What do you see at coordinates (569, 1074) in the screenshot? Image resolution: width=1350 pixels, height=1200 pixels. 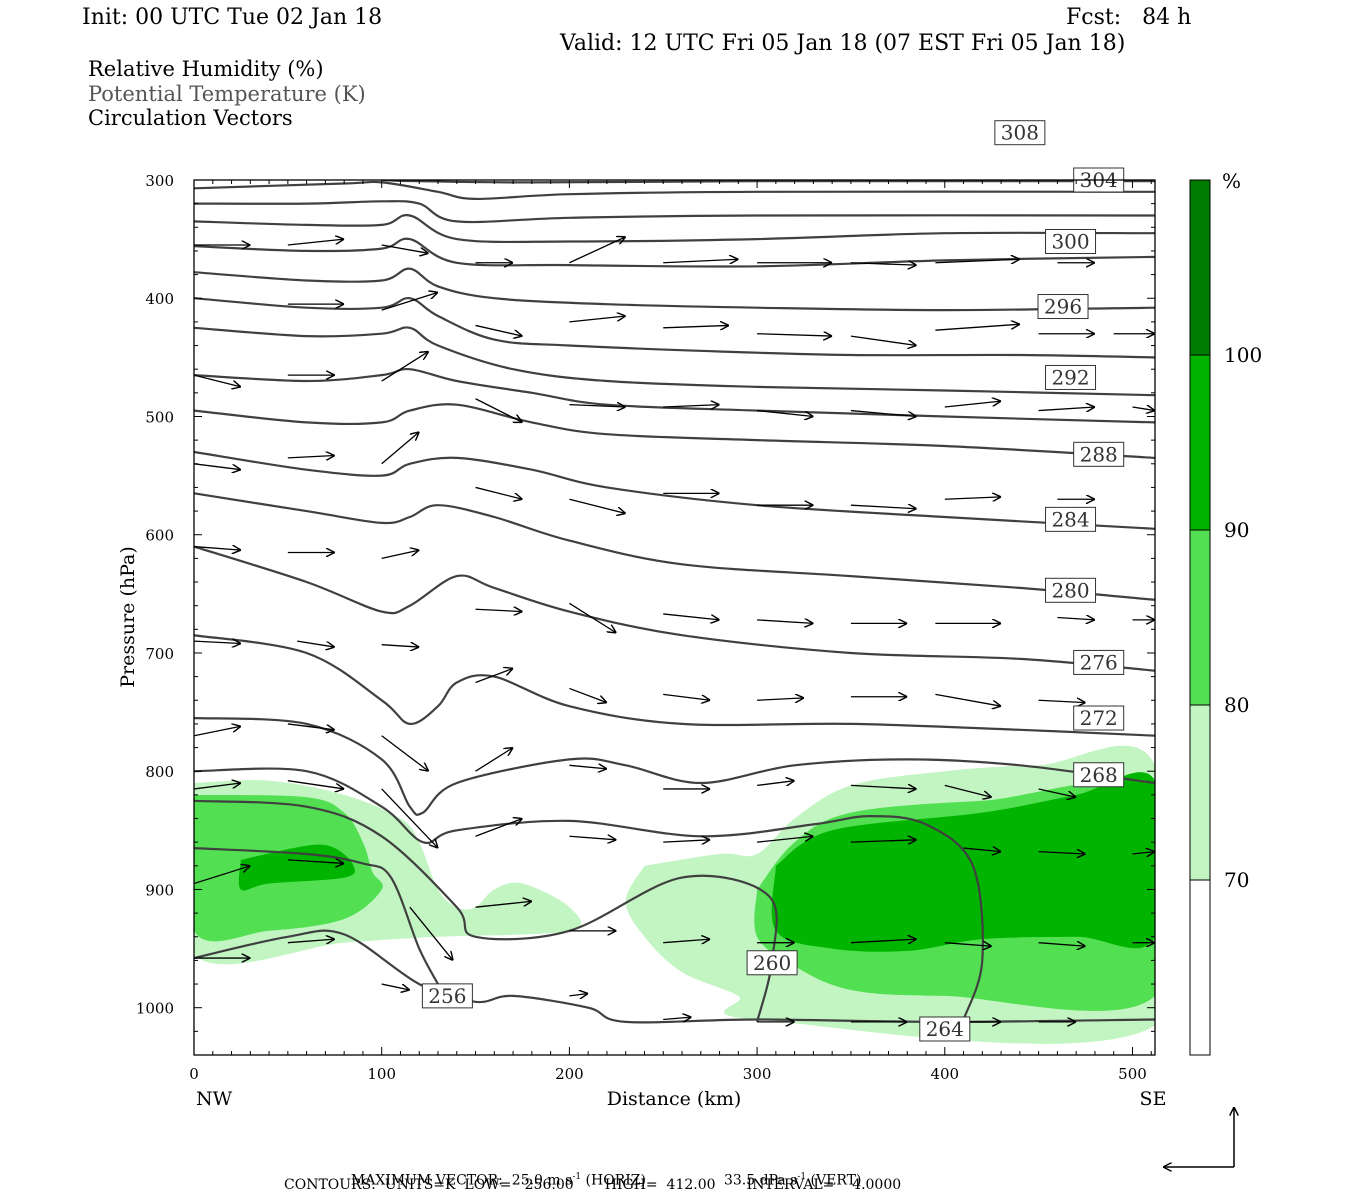 I see `x-tick-label-200: 200` at bounding box center [569, 1074].